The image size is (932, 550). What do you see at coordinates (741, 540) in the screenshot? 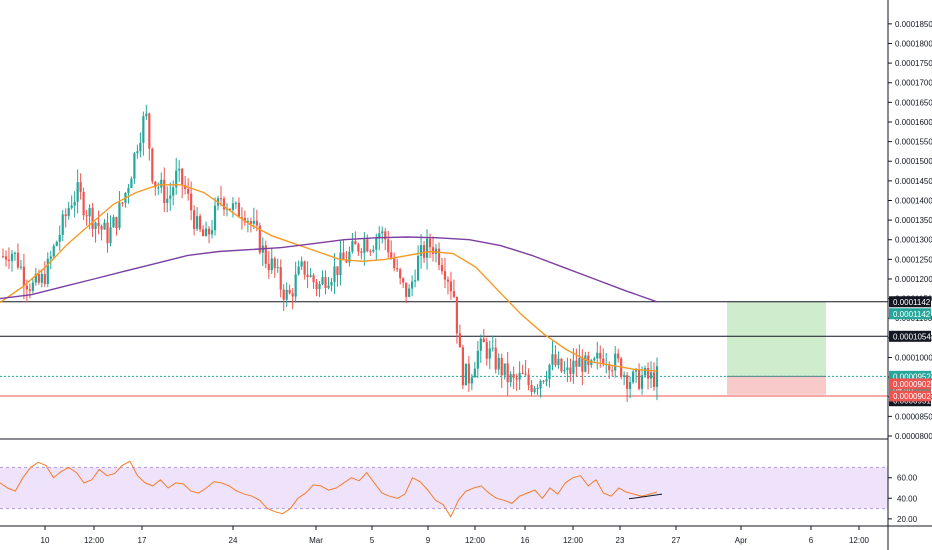
I see `time-tick-label: Apr` at bounding box center [741, 540].